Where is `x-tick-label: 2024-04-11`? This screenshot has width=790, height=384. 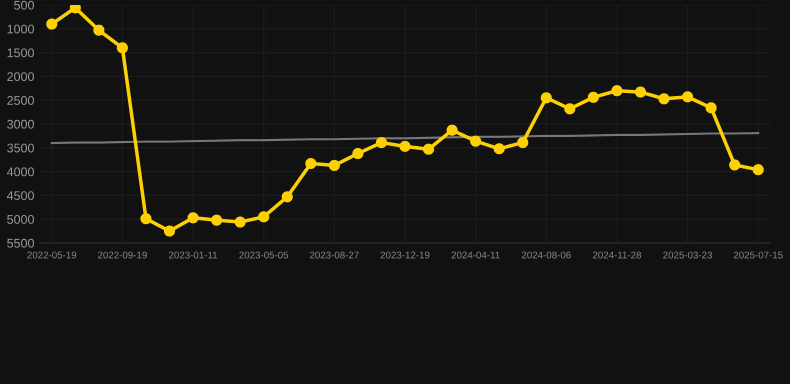 x-tick-label: 2024-04-11 is located at coordinates (476, 255).